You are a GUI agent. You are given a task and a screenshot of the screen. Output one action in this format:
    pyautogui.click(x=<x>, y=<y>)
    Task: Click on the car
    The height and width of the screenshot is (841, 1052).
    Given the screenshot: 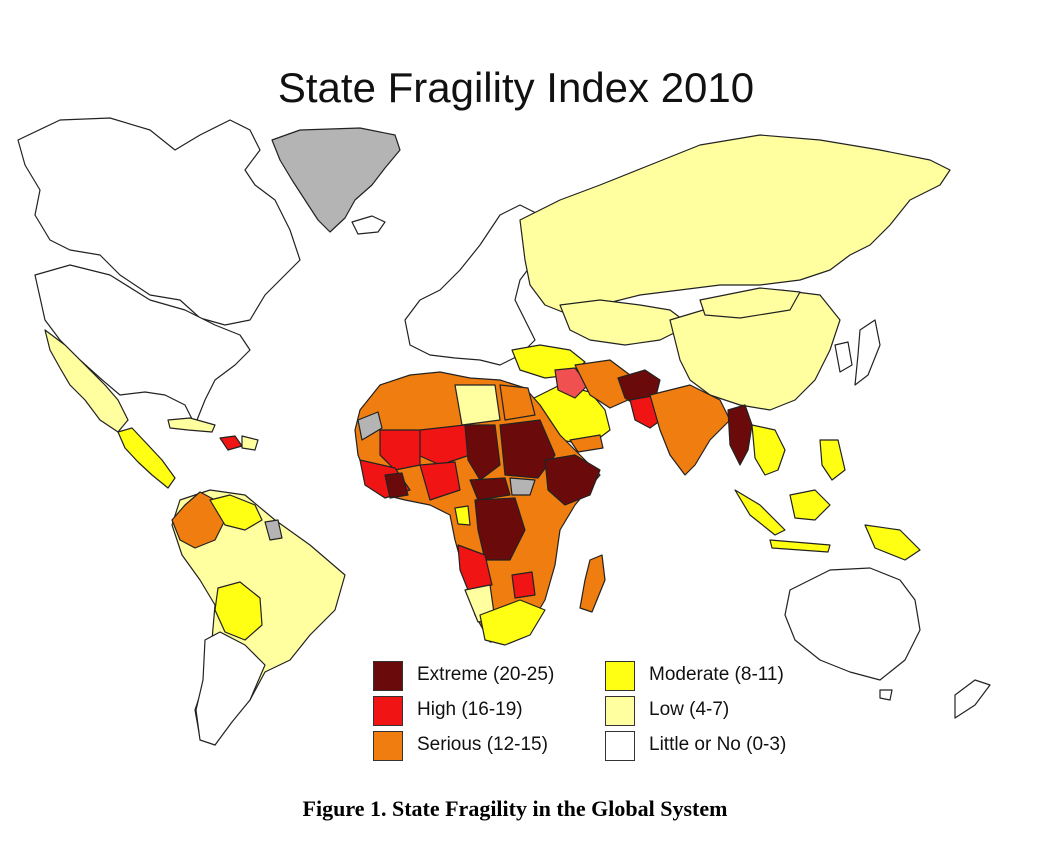 What is the action you would take?
    pyautogui.click(x=490, y=489)
    